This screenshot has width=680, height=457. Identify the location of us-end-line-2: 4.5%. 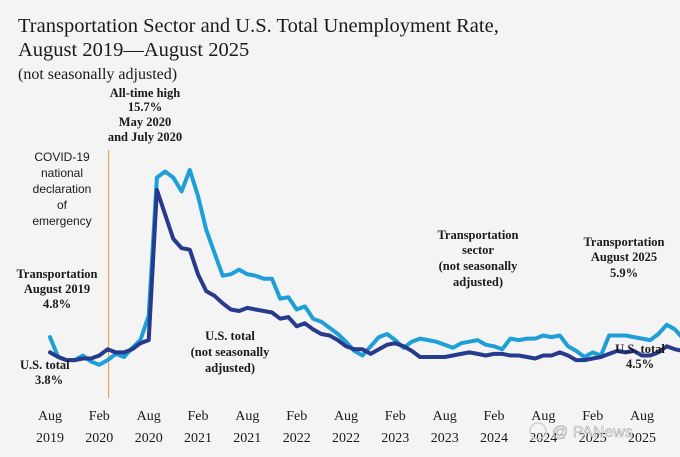
(640, 364).